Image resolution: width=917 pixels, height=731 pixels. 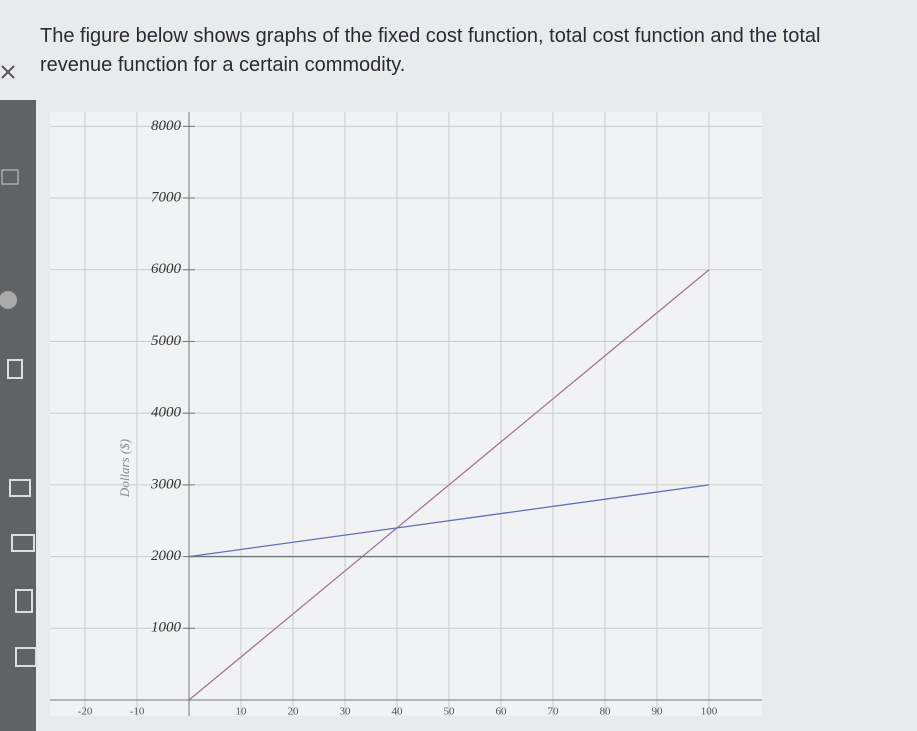 What do you see at coordinates (398, 712) in the screenshot?
I see `x-tick-label: 40` at bounding box center [398, 712].